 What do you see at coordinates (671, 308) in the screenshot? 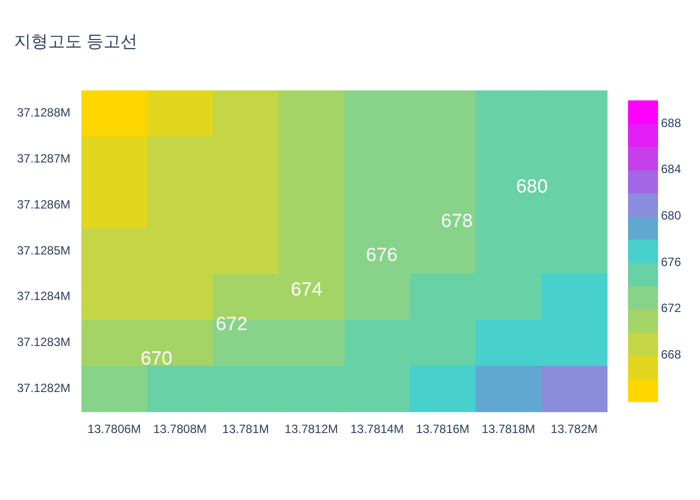
I see `color-bar-label: 672` at bounding box center [671, 308].